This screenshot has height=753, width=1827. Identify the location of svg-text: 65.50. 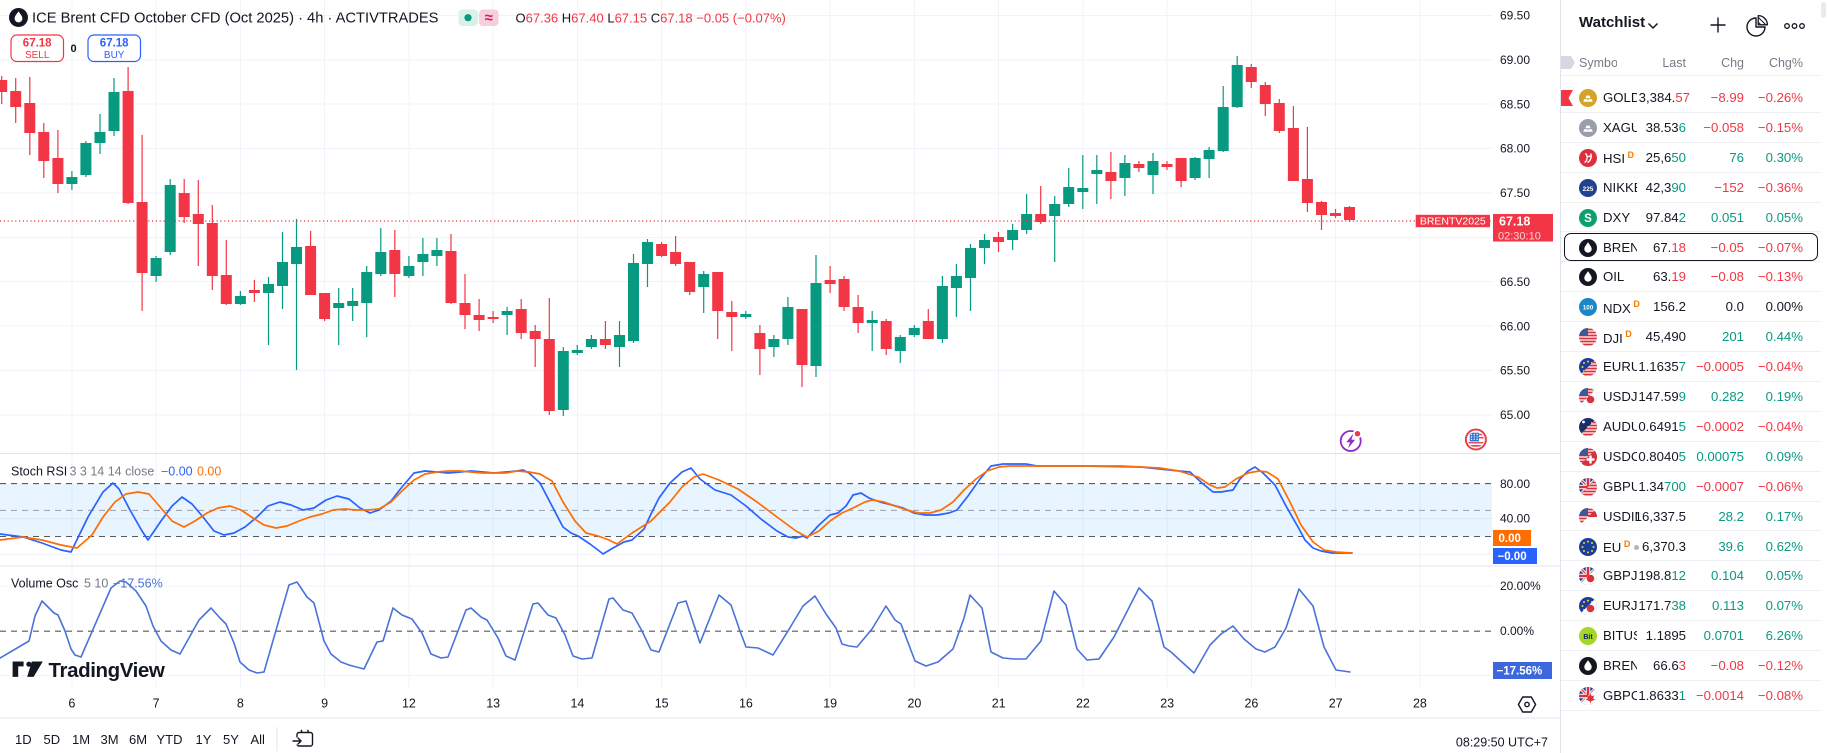
(1515, 371).